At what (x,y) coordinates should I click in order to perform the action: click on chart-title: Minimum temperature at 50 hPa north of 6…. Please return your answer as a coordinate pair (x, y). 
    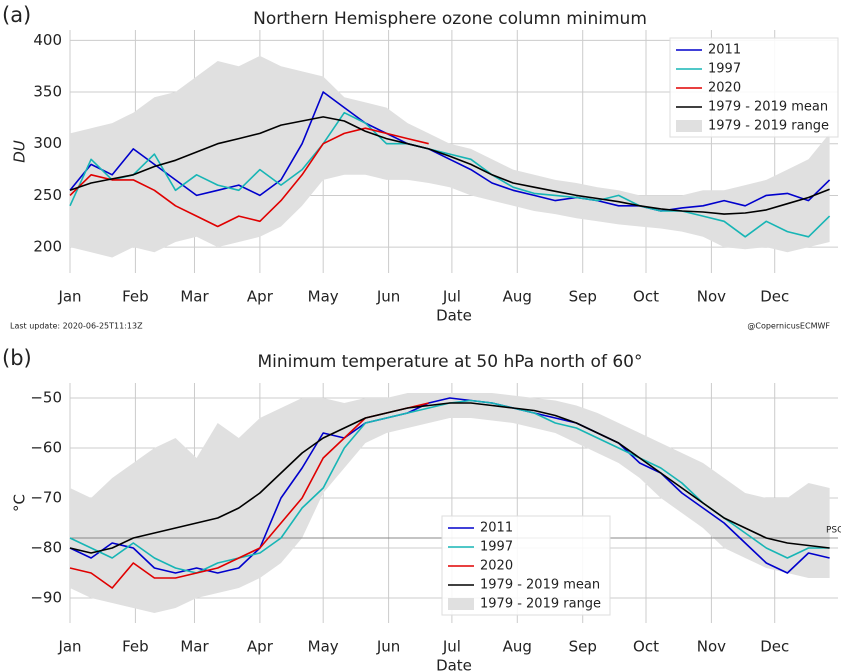
    Looking at the image, I should click on (450, 362).